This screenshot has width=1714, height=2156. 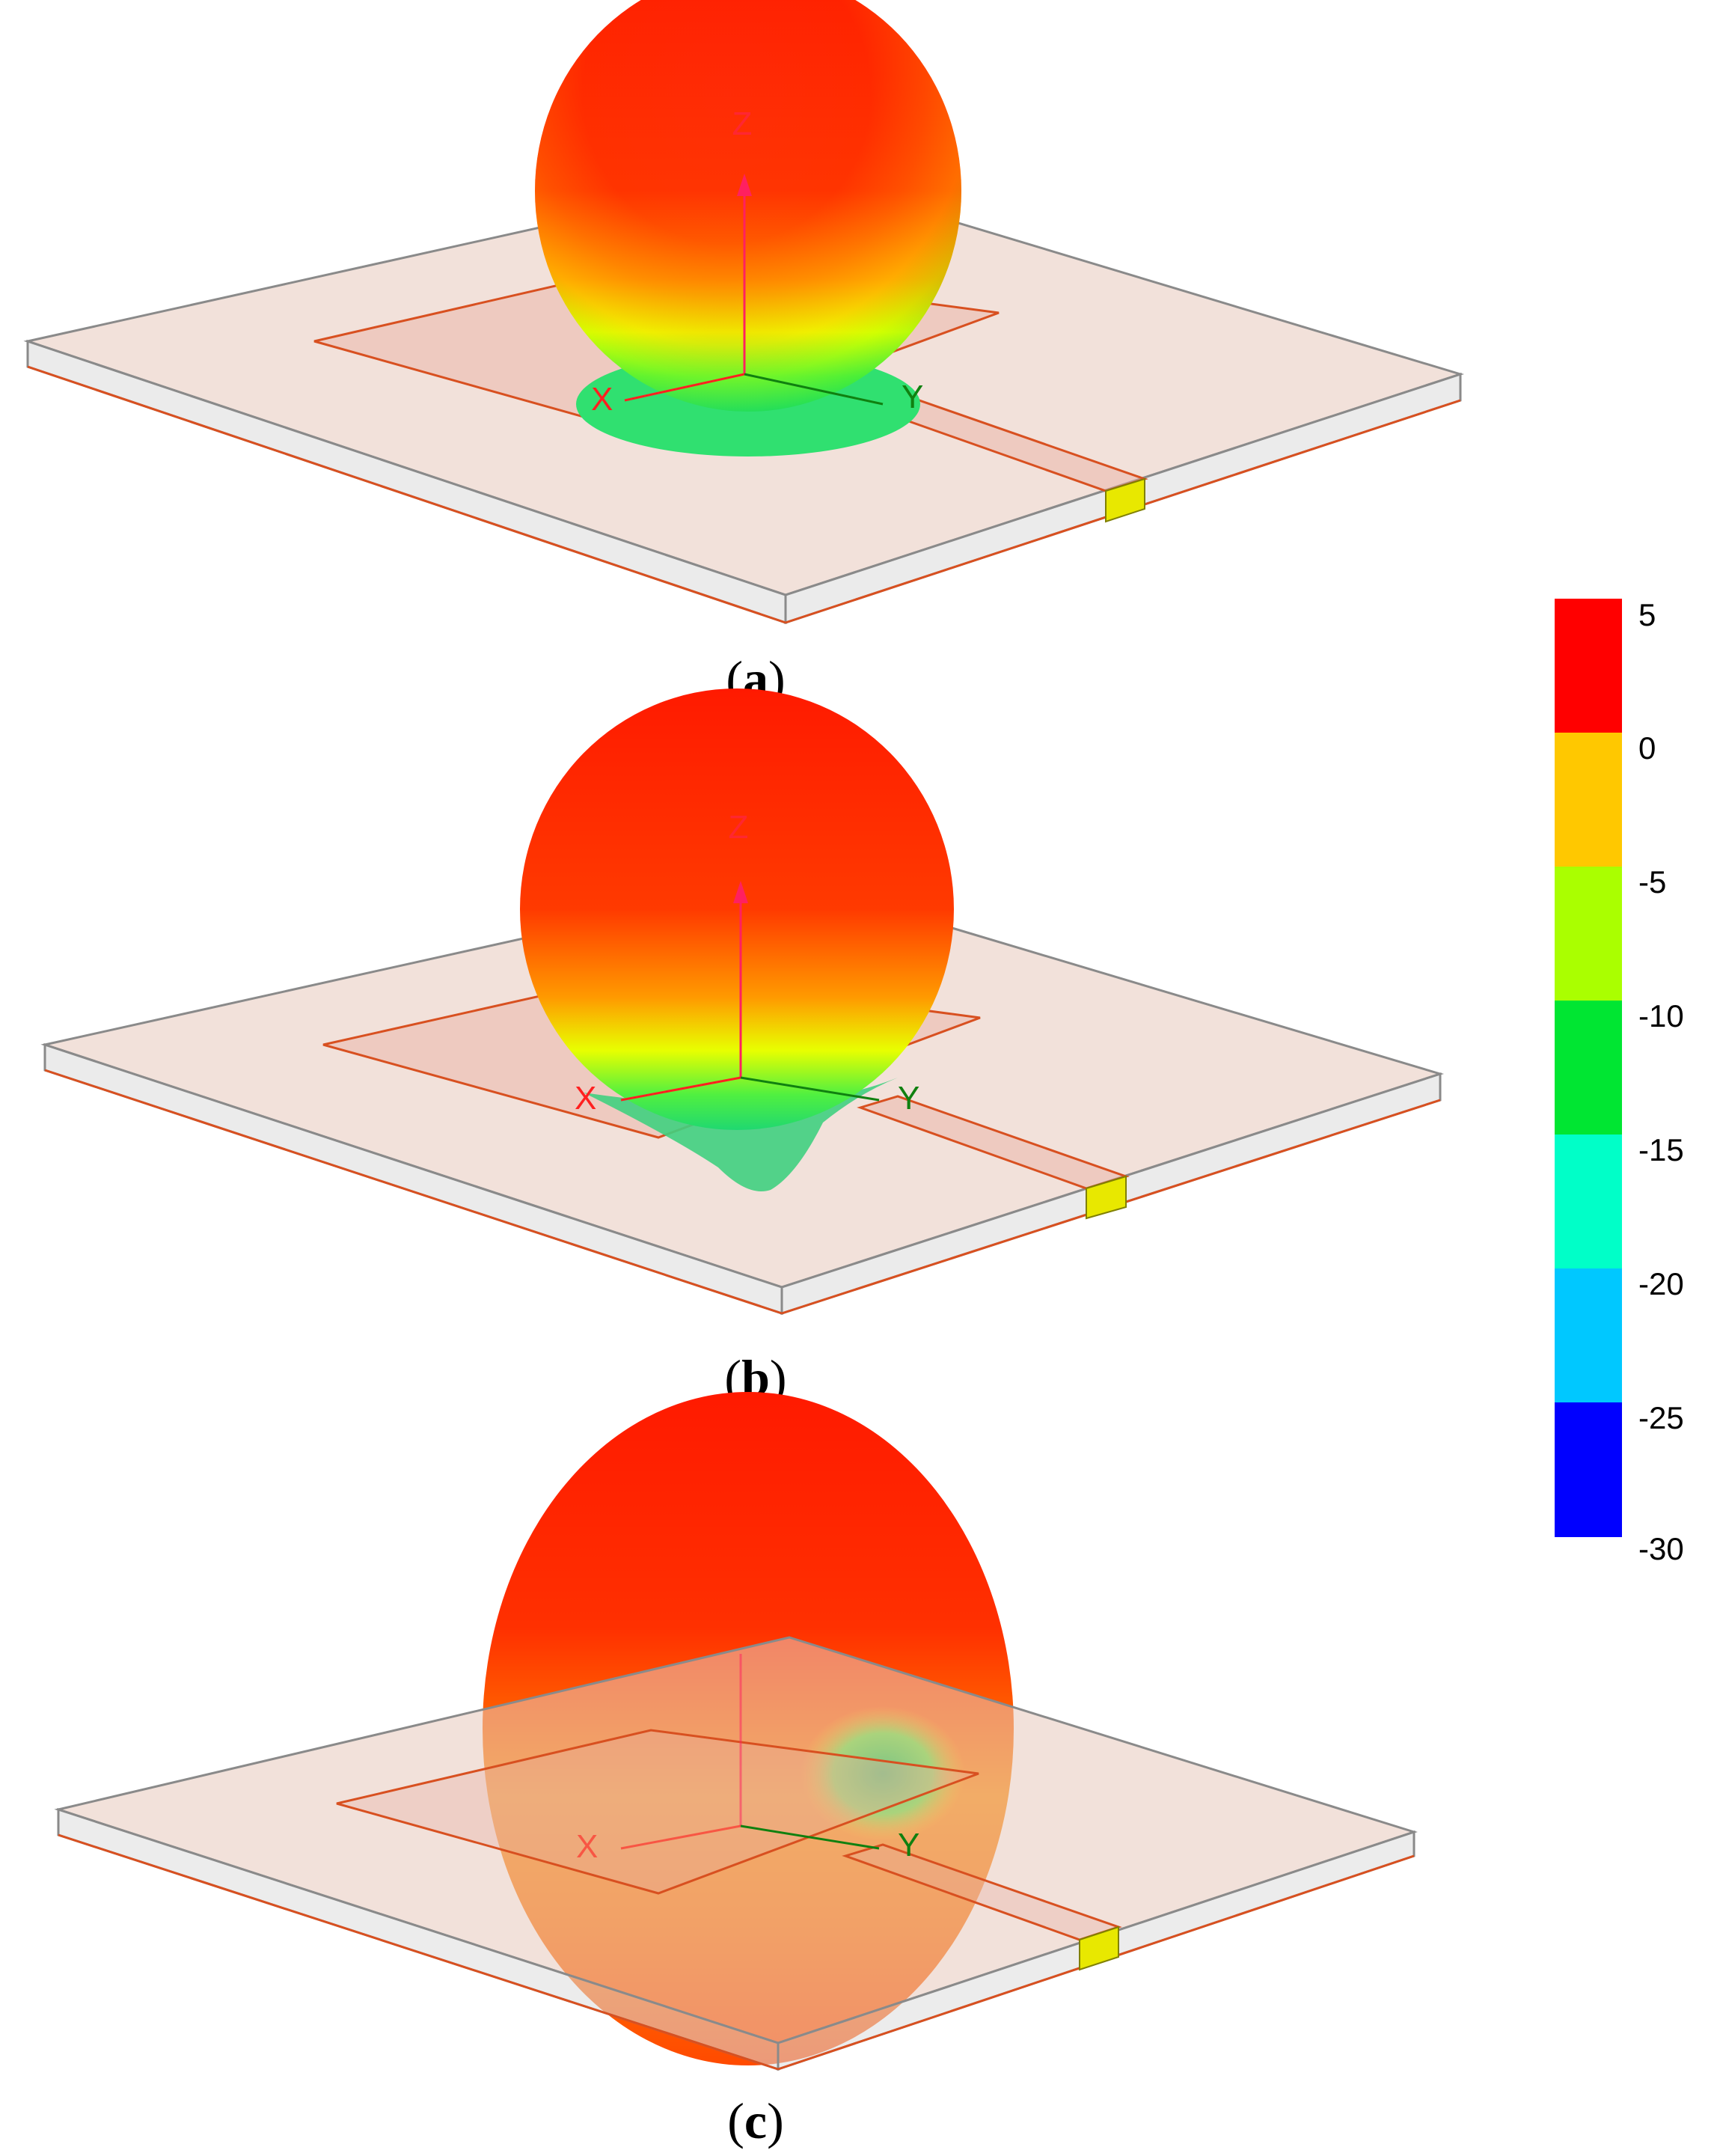 What do you see at coordinates (1661, 1417) in the screenshot?
I see `colorbar-tick: -25` at bounding box center [1661, 1417].